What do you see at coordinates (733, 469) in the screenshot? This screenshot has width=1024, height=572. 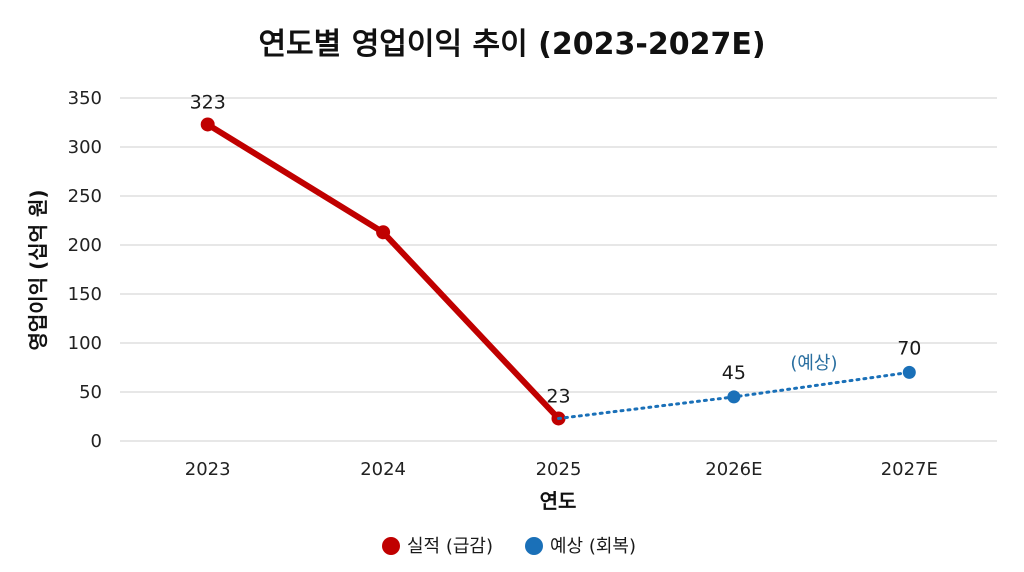 I see `x-tick-label: 2026E` at bounding box center [733, 469].